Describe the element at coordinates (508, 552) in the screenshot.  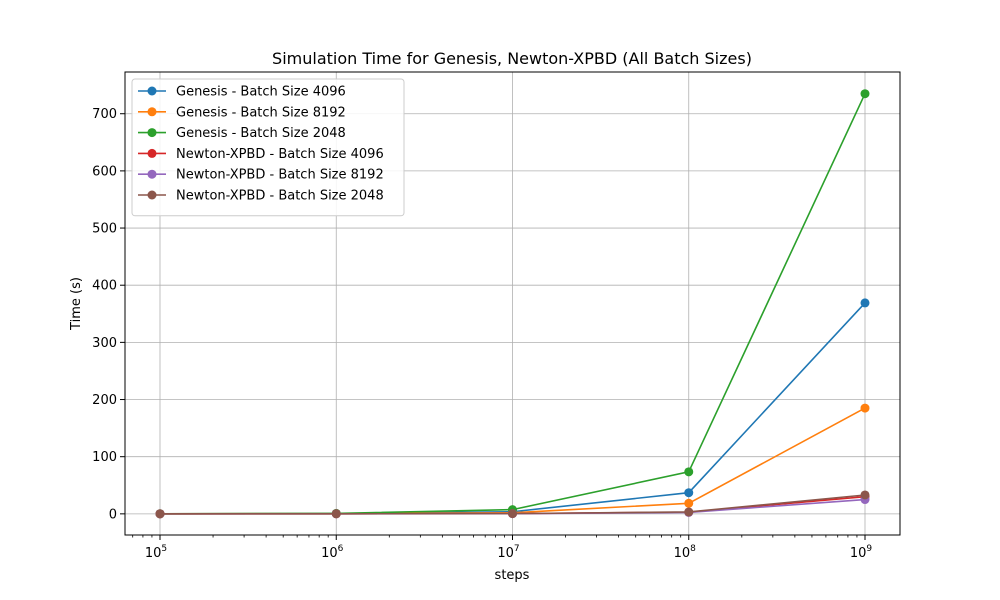
I see `x-tick-label: 10⁷` at that location.